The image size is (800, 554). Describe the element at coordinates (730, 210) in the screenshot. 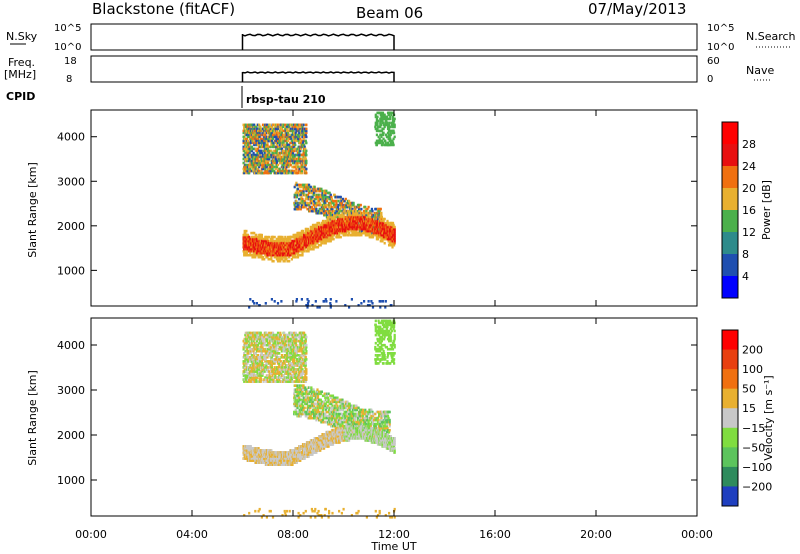

I see `power-colorbar-swatches` at that location.